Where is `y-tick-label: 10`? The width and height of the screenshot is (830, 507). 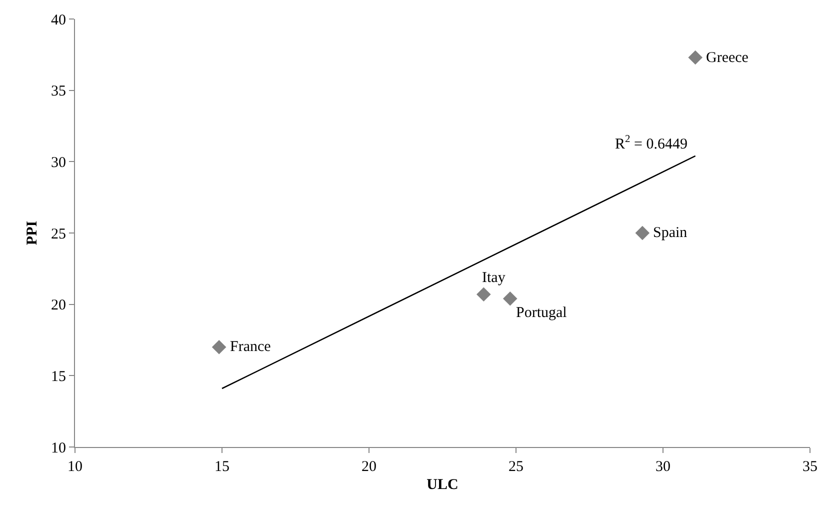
y-tick-label: 10 is located at coordinates (58, 448).